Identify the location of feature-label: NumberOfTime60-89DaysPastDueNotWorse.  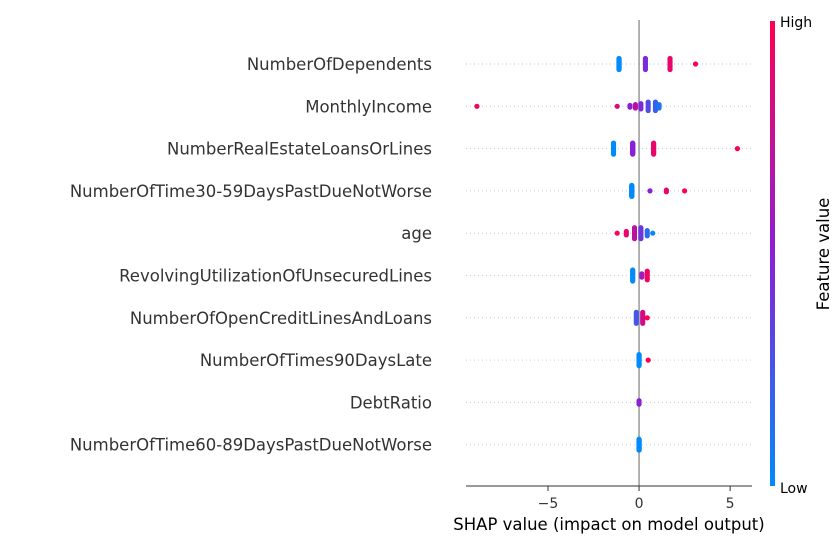
(251, 445).